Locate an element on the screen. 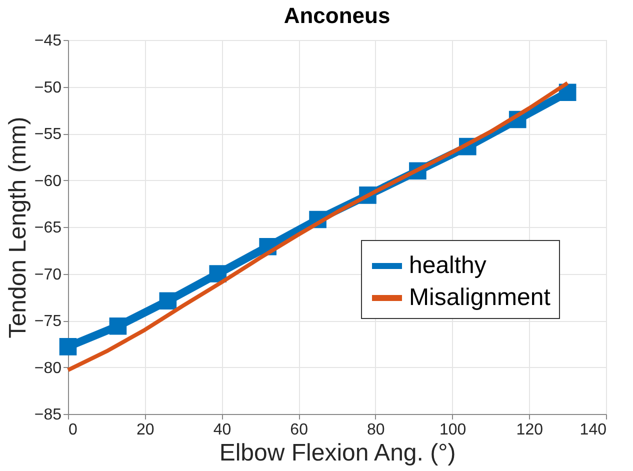 The image size is (633, 471). x-tick-label: 40 is located at coordinates (222, 430).